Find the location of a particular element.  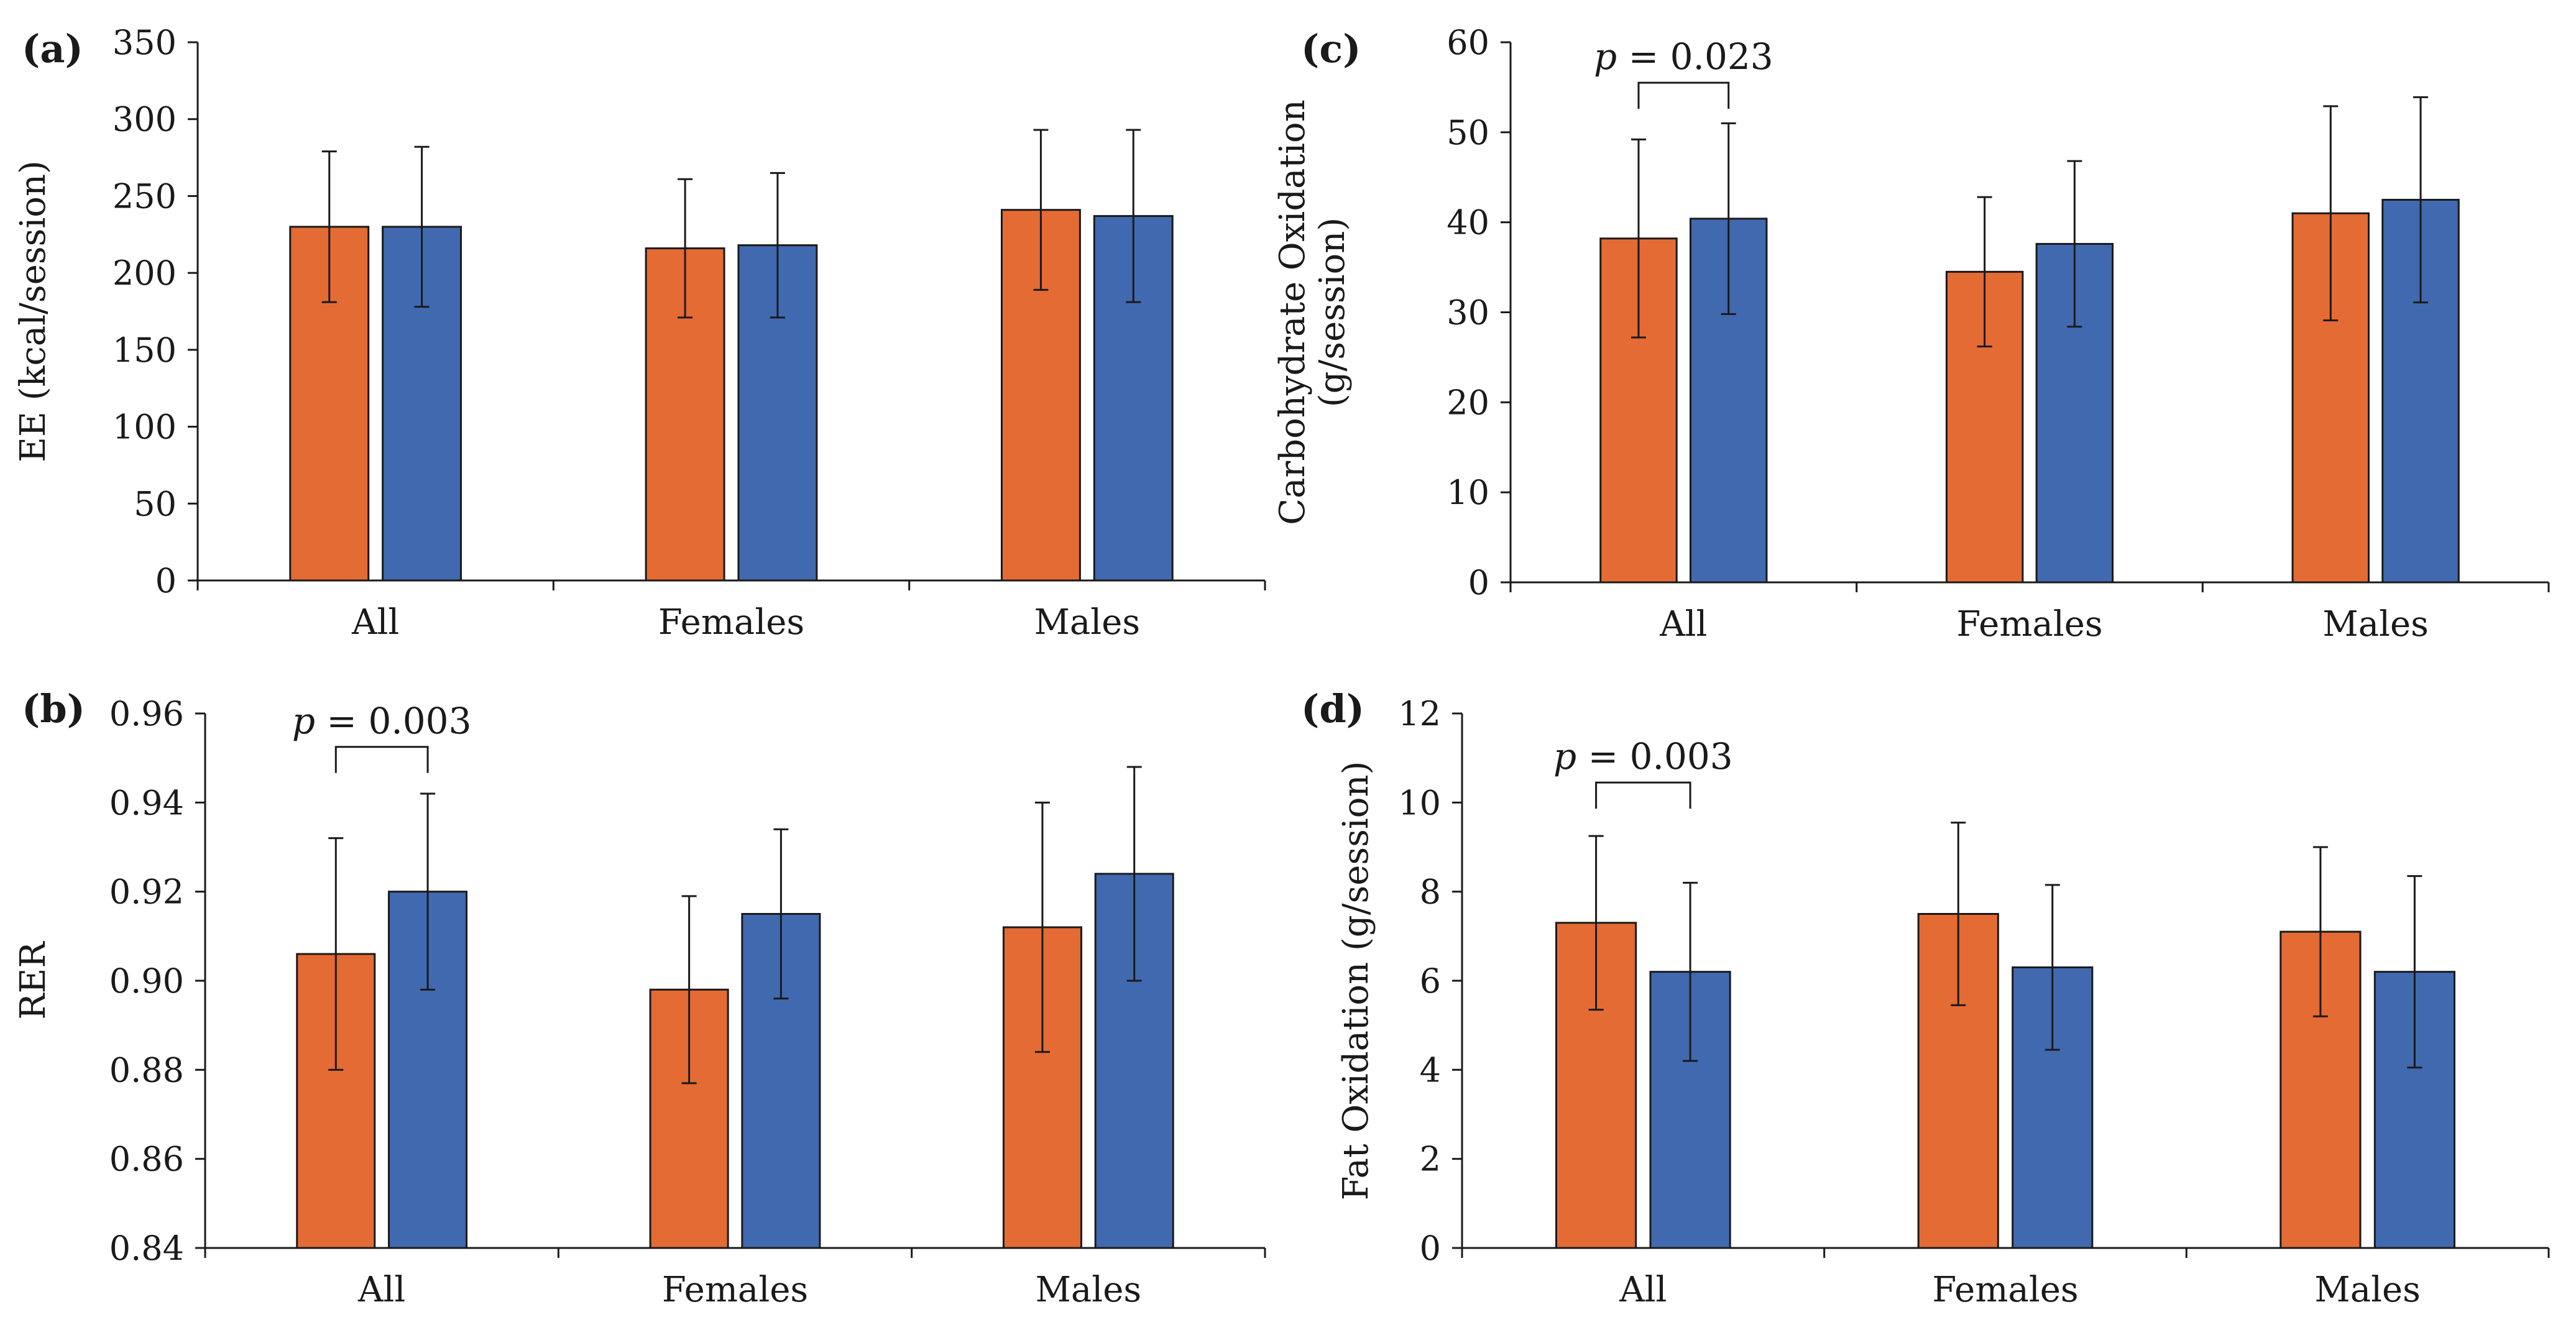

y-tick-label: 100 is located at coordinates (145, 428).